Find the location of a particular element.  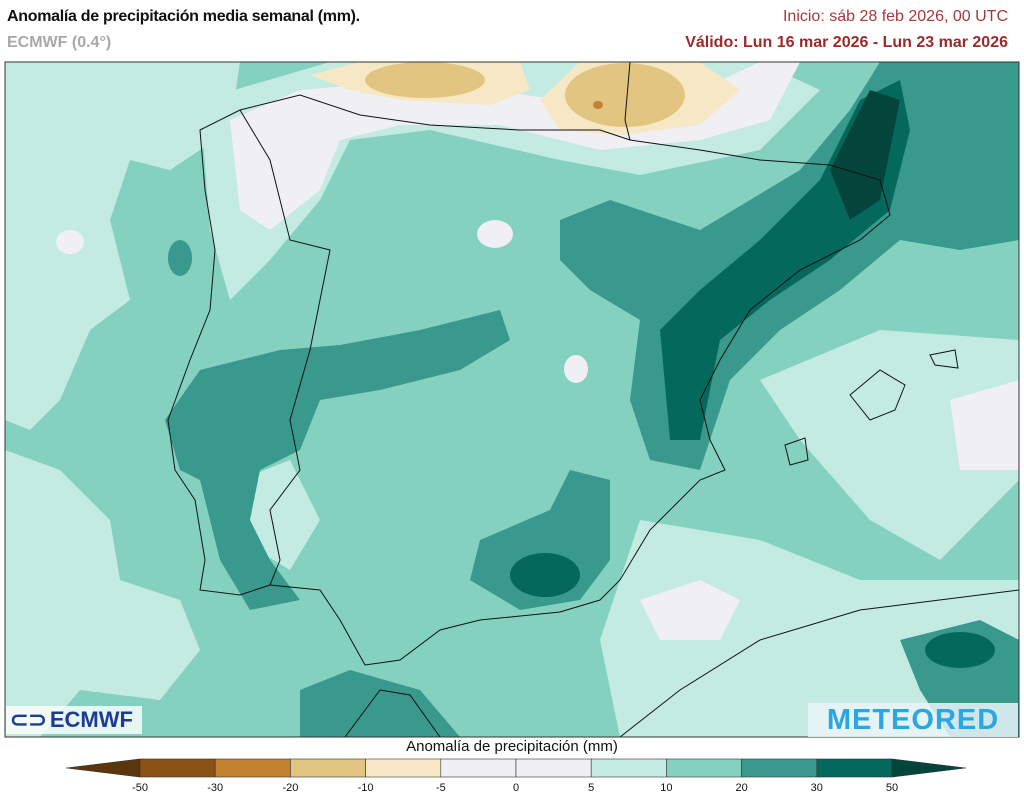

neutral-zone-south is located at coordinates (690, 610).